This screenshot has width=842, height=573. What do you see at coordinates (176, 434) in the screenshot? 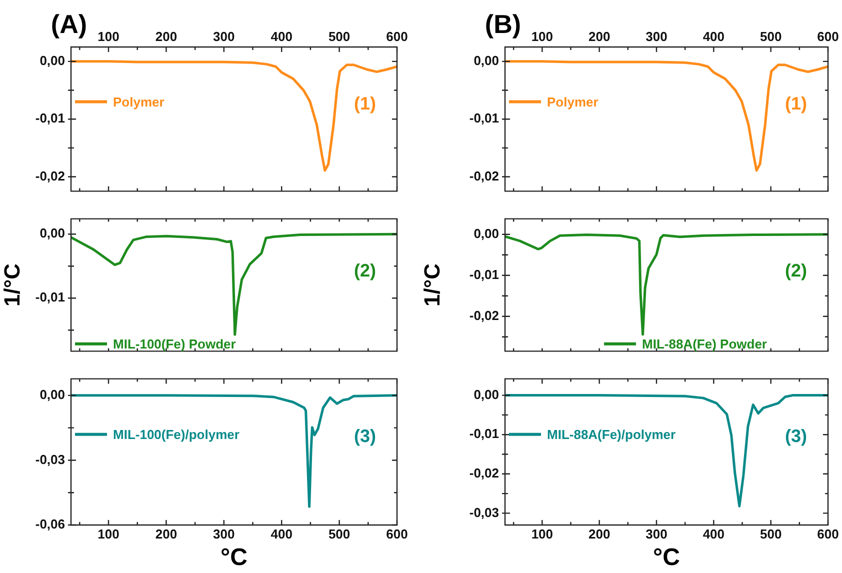
I see `legend-label: MIL-100(Fe)/polymer` at bounding box center [176, 434].